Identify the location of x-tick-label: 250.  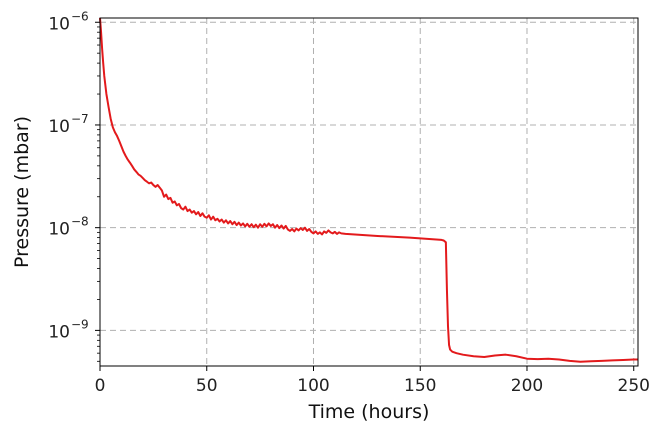
(634, 386).